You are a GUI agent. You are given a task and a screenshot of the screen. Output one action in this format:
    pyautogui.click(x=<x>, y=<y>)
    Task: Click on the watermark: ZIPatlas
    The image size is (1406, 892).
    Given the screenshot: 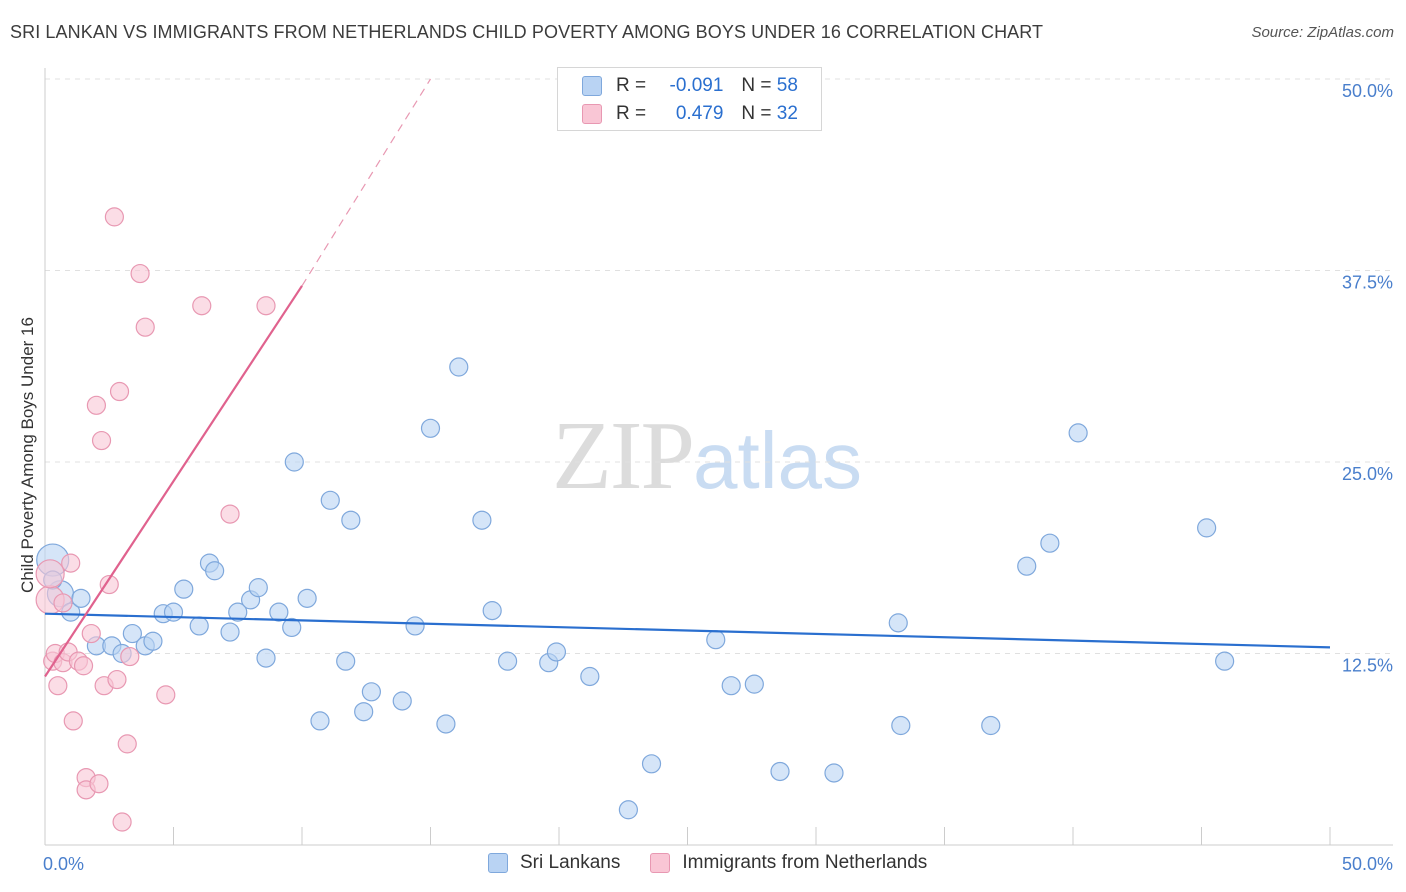 What is the action you would take?
    pyautogui.click(x=707, y=456)
    